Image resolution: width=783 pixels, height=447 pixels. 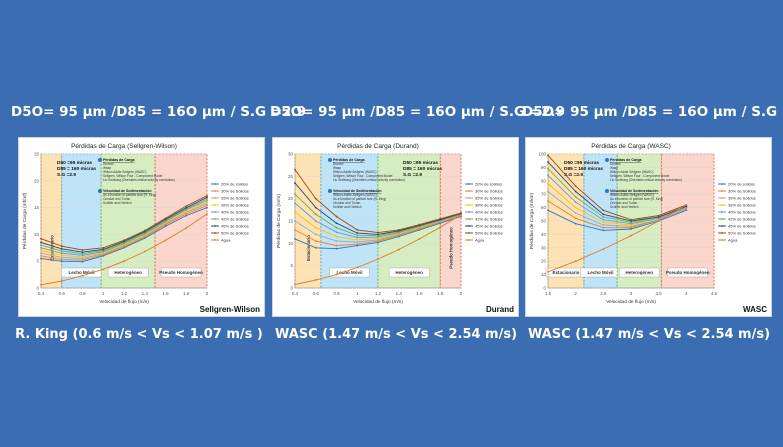 I want to click on legend-label: 30% de Sólidos, so click(x=235, y=191).